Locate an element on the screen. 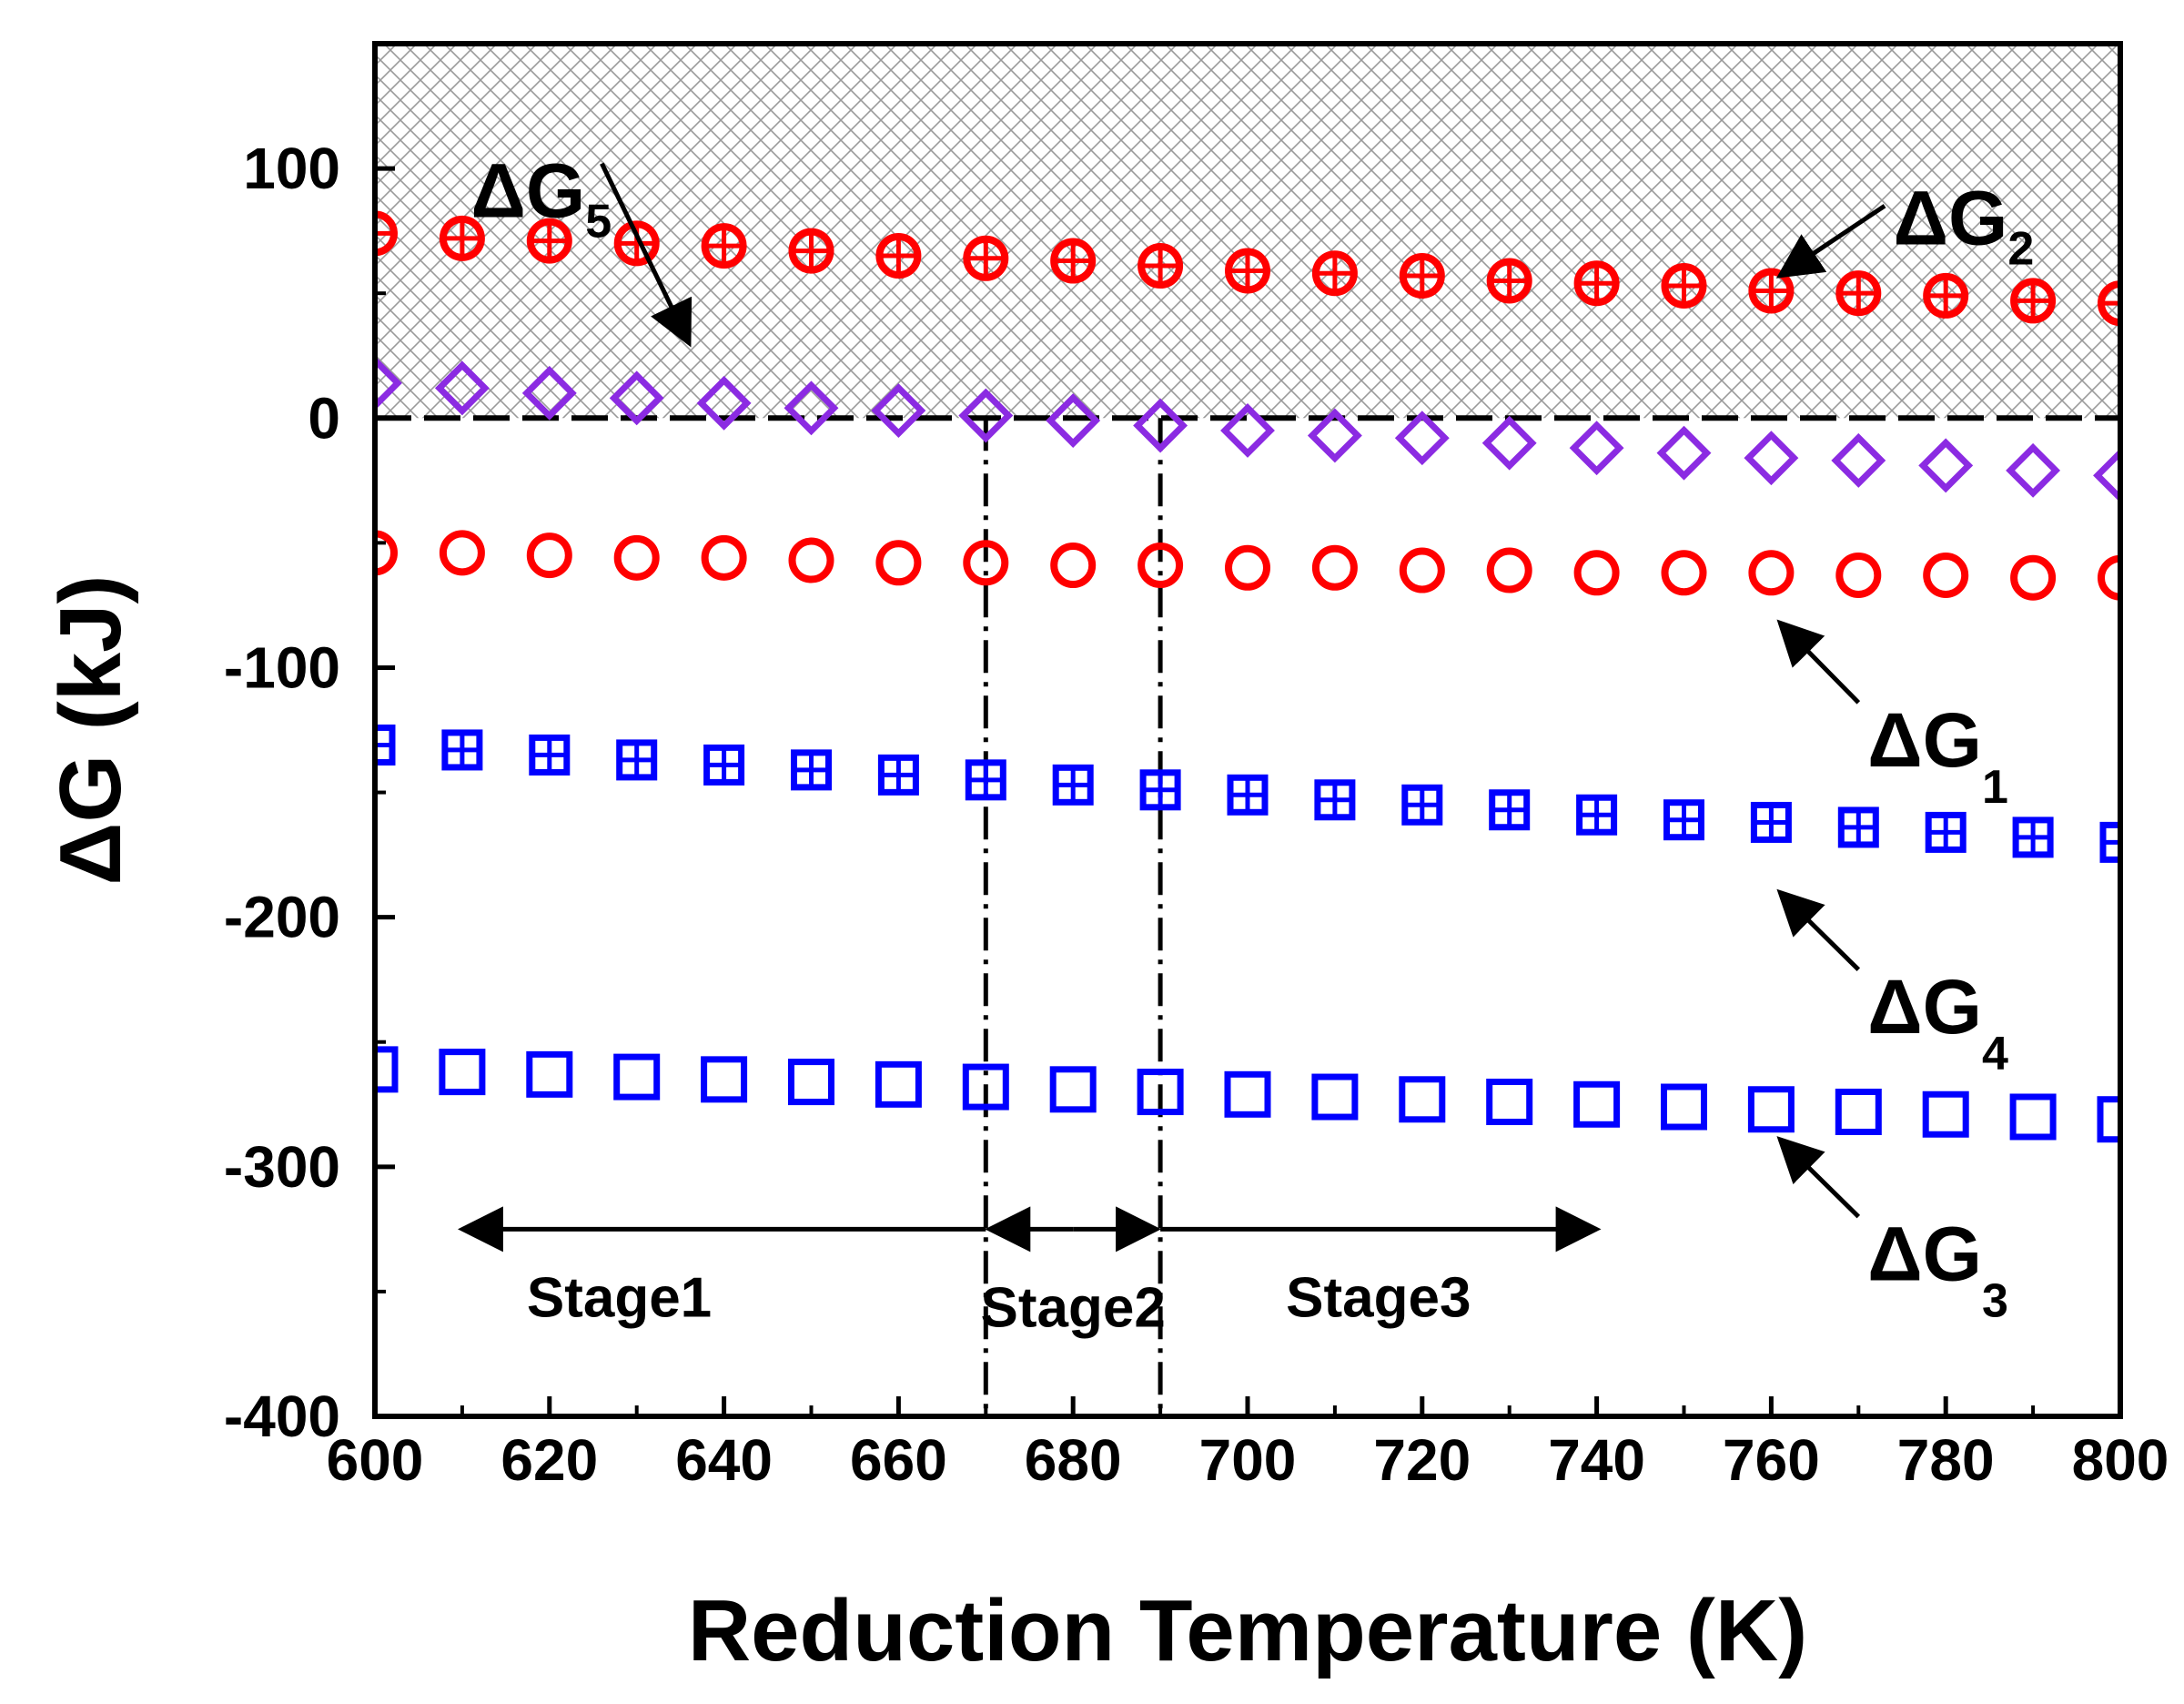  annotation-label-g4: ΔG4 is located at coordinates (1938, 1022).